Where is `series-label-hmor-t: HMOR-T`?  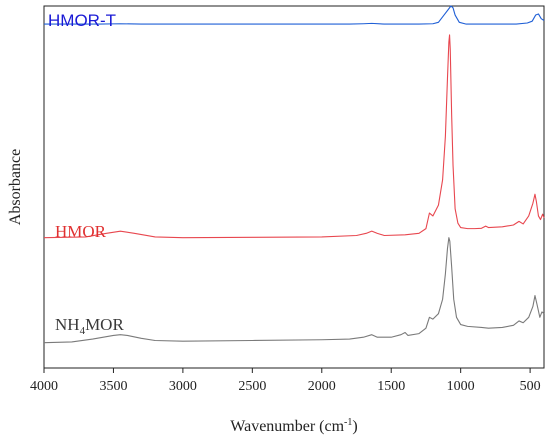
series-label-hmor-t: HMOR-T is located at coordinates (82, 20).